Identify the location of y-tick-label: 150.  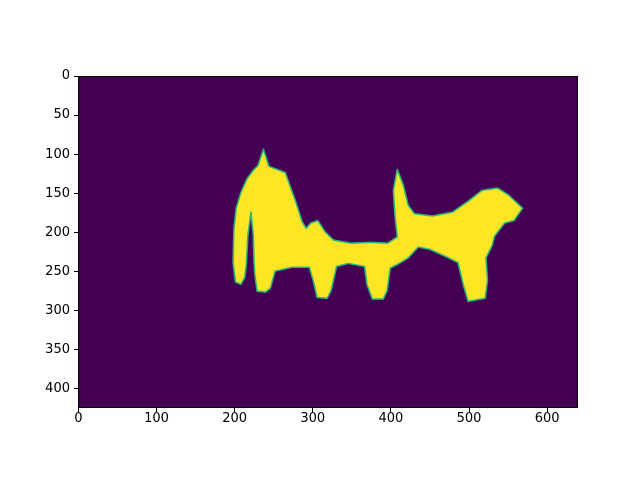
(57, 193).